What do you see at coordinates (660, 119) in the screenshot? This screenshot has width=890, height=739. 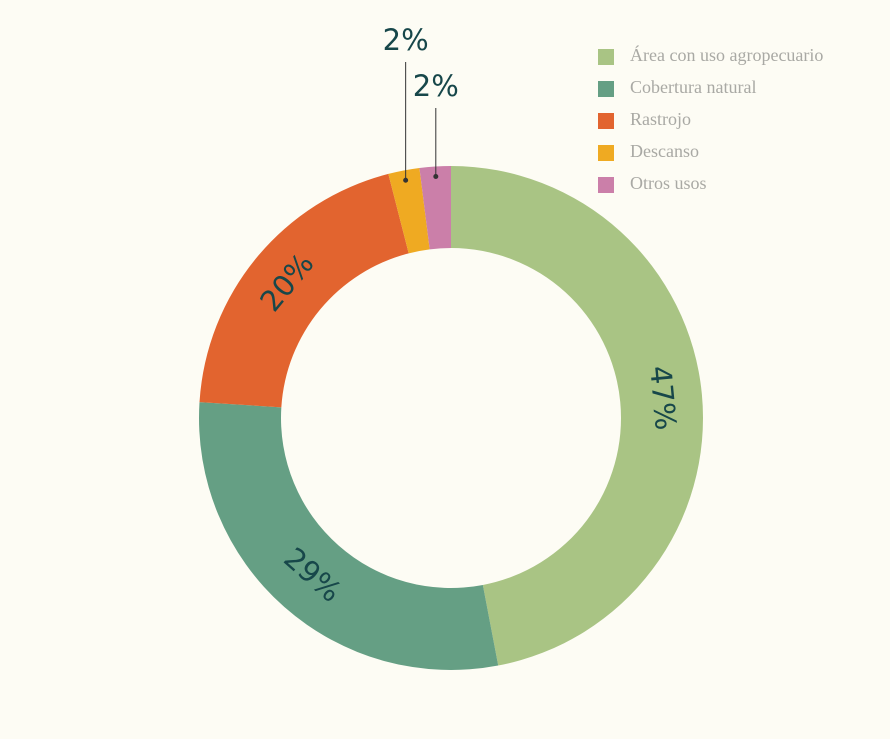 I see `legend-label: Rastrojo` at bounding box center [660, 119].